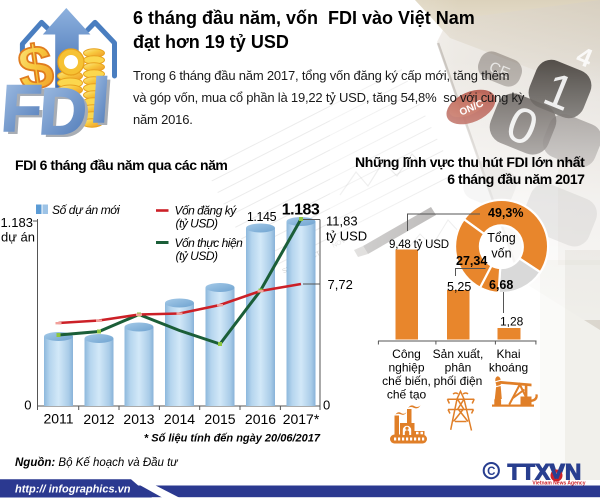  What do you see at coordinates (346, 236) in the screenshot?
I see `svg-text: tỷ USD` at bounding box center [346, 236].